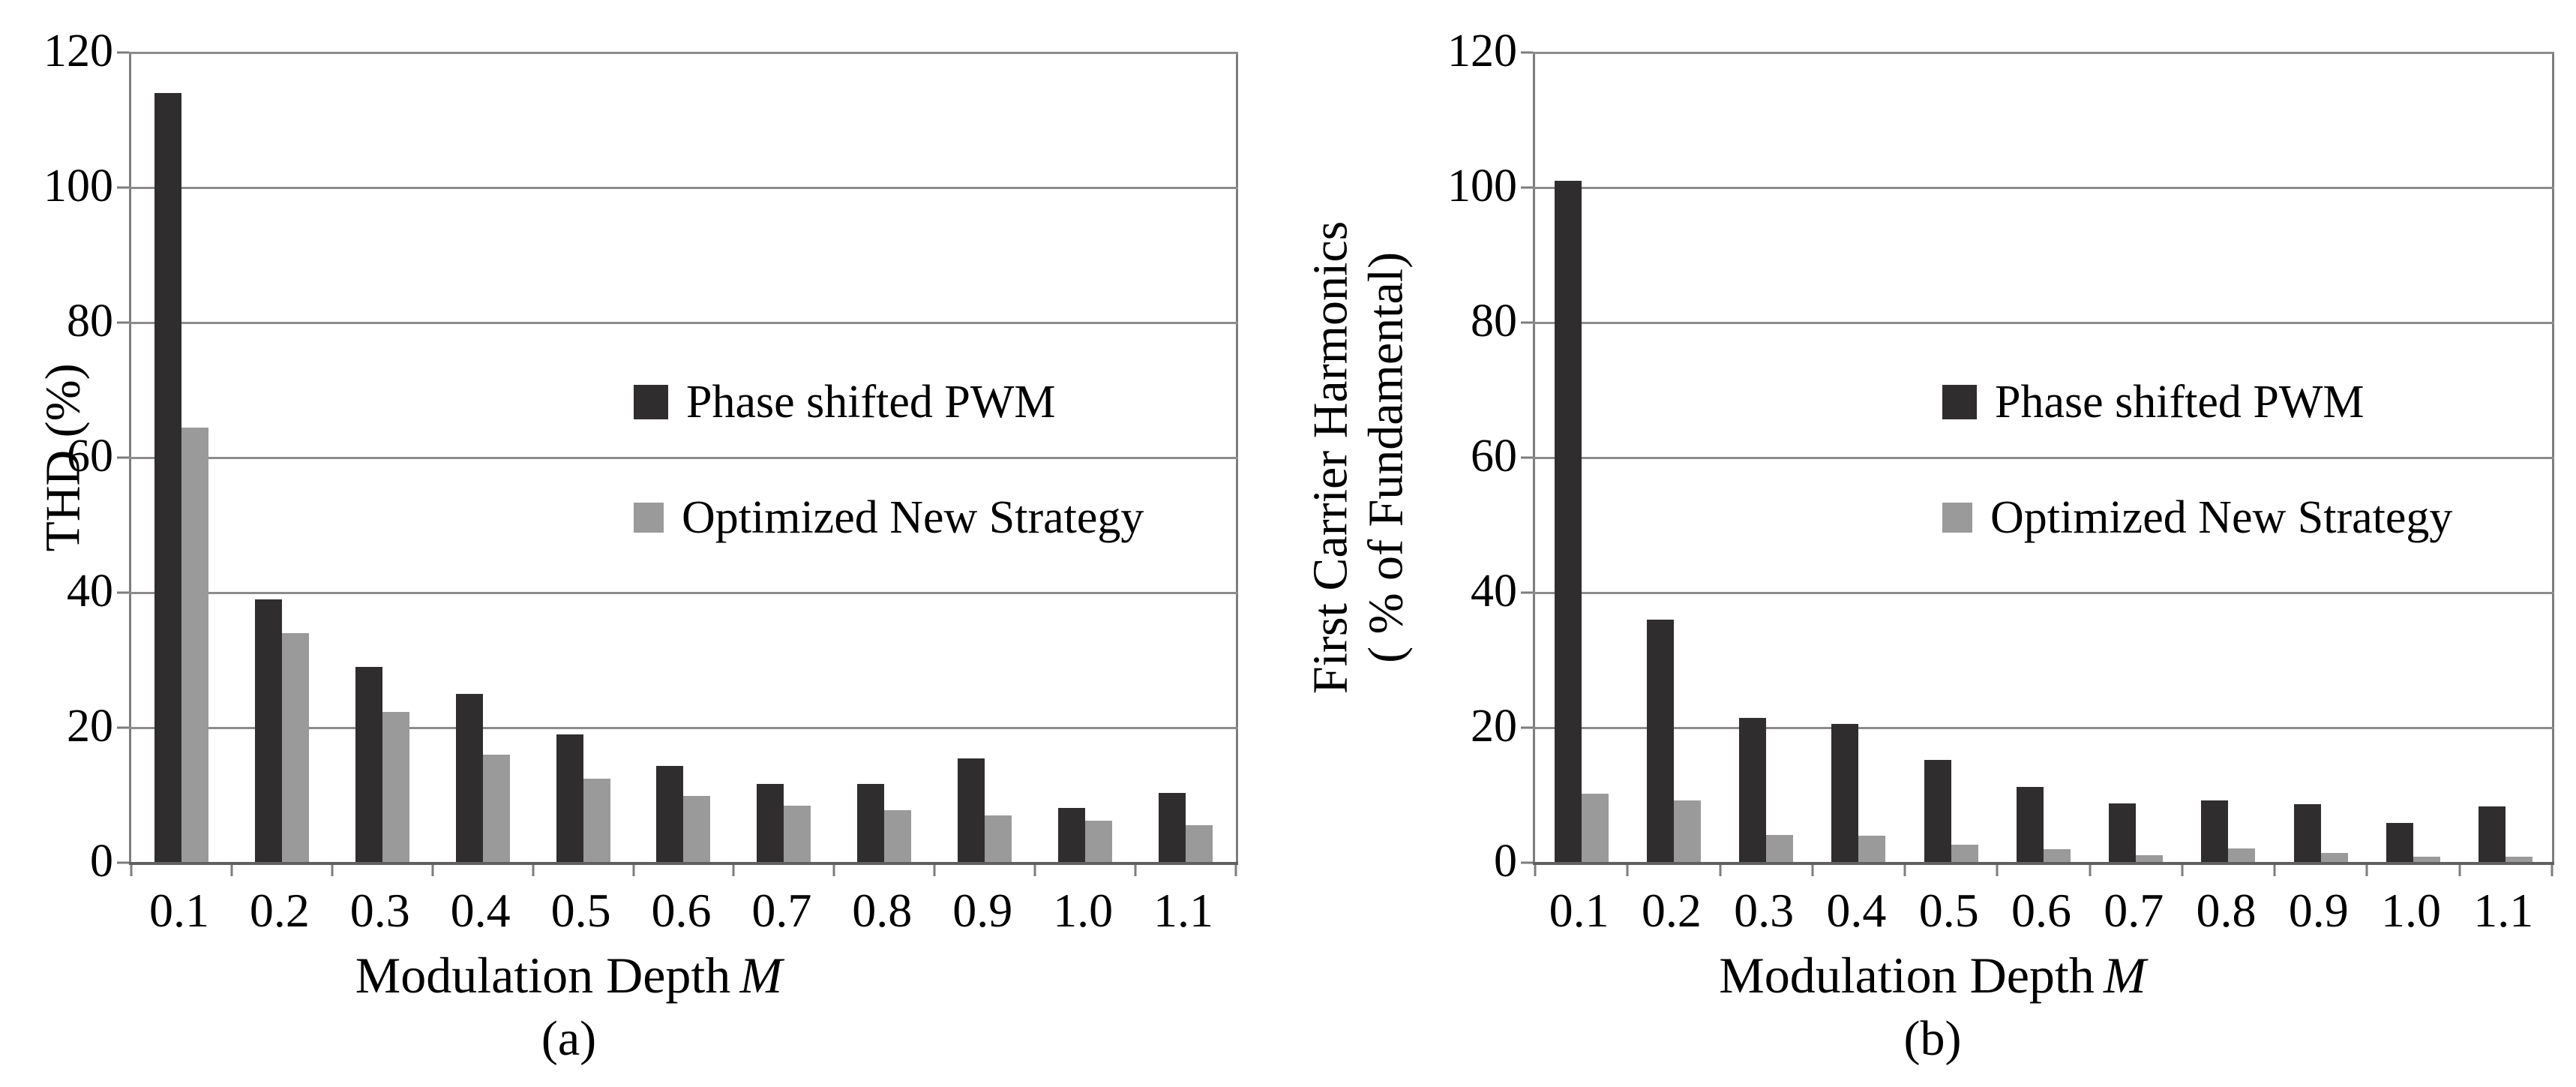  I want to click on bar-optimized-new-strategy-0.9, so click(2334, 857).